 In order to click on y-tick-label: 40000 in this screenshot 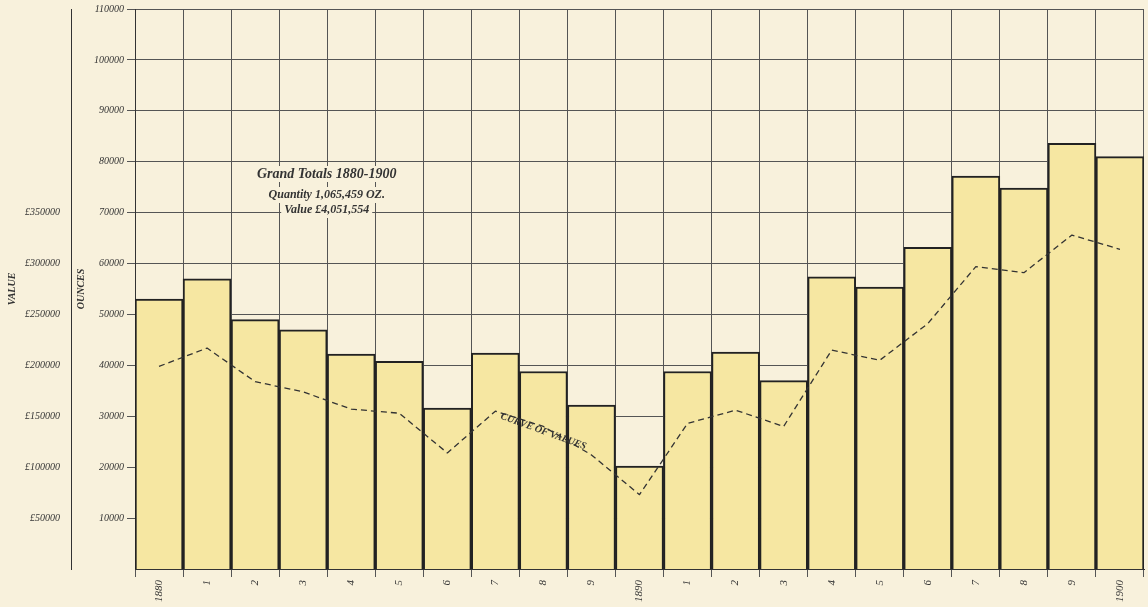, I will do `click(111, 364)`.